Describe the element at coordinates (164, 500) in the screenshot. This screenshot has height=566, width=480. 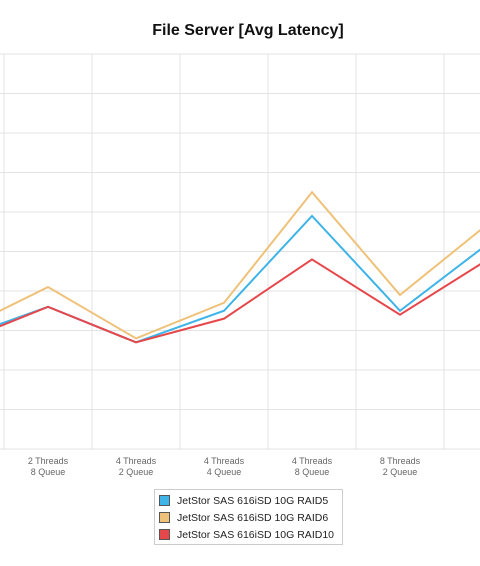
I see `legend-swatch-raid5` at that location.